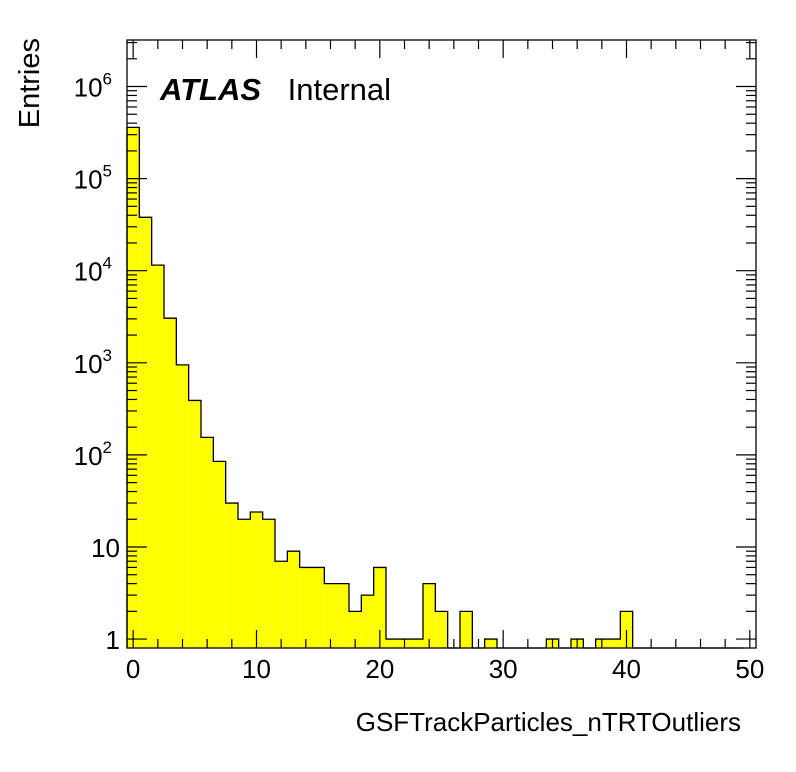 The height and width of the screenshot is (772, 796). I want to click on y-tick-labels: 1 10 10² 10³ 10⁴ 10⁵ 10⁶, so click(97, 363).